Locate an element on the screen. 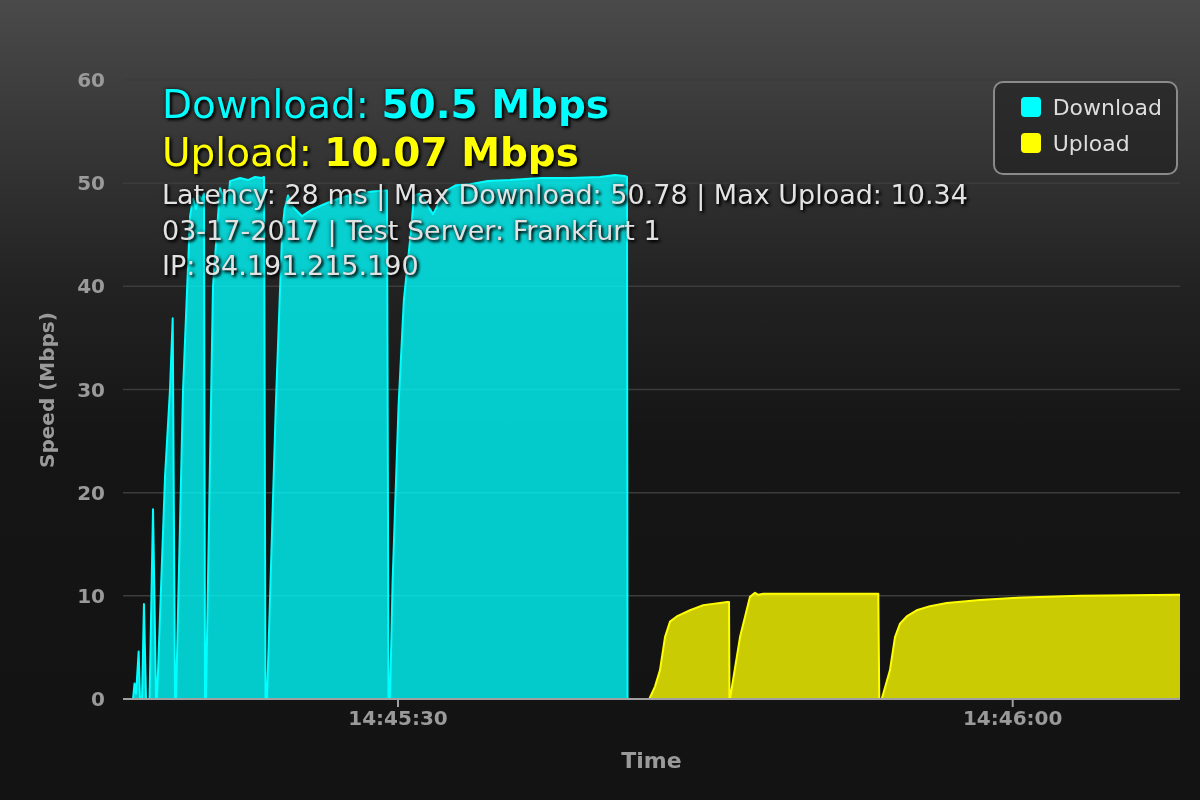 The height and width of the screenshot is (800, 1200). x-tick-label: 14:45:30 is located at coordinates (398, 718).